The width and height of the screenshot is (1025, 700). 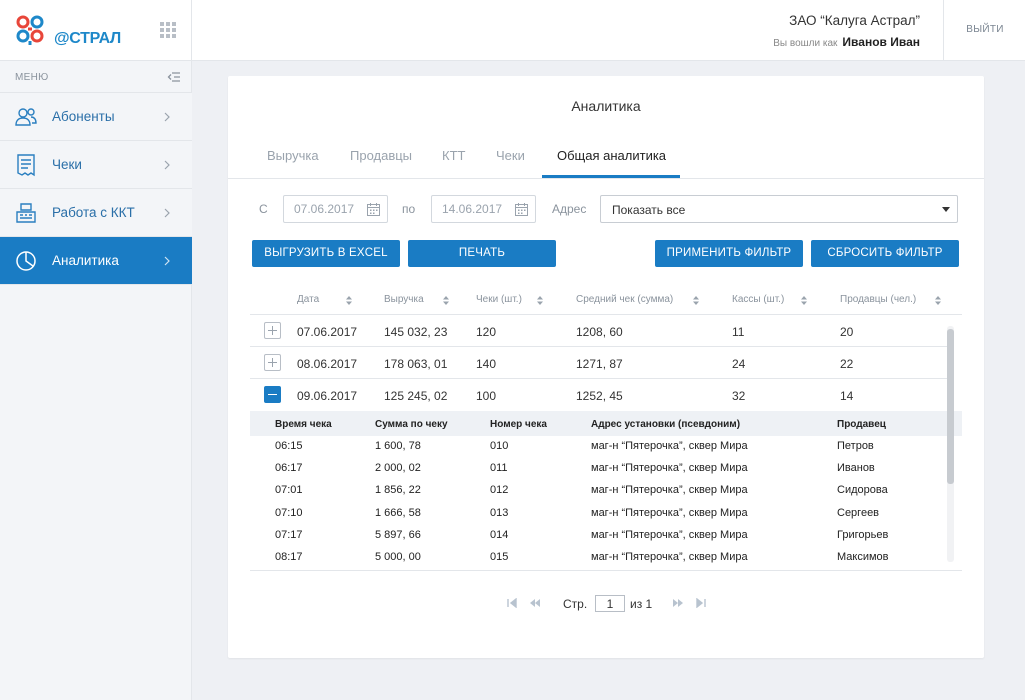 I want to click on caret-down-icon, so click(x=946, y=209).